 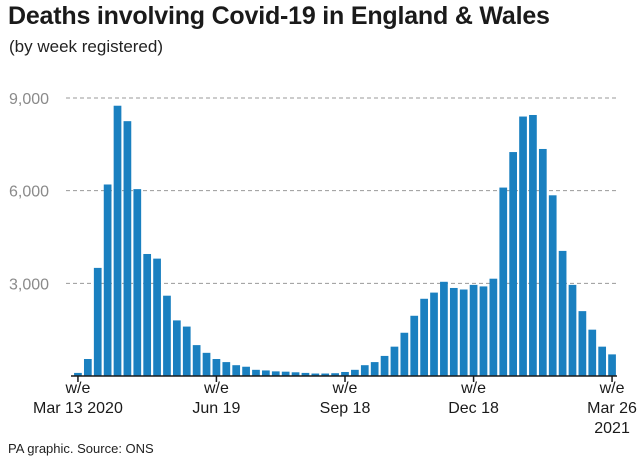 I want to click on y-tick-label: 9,000, so click(x=29, y=99).